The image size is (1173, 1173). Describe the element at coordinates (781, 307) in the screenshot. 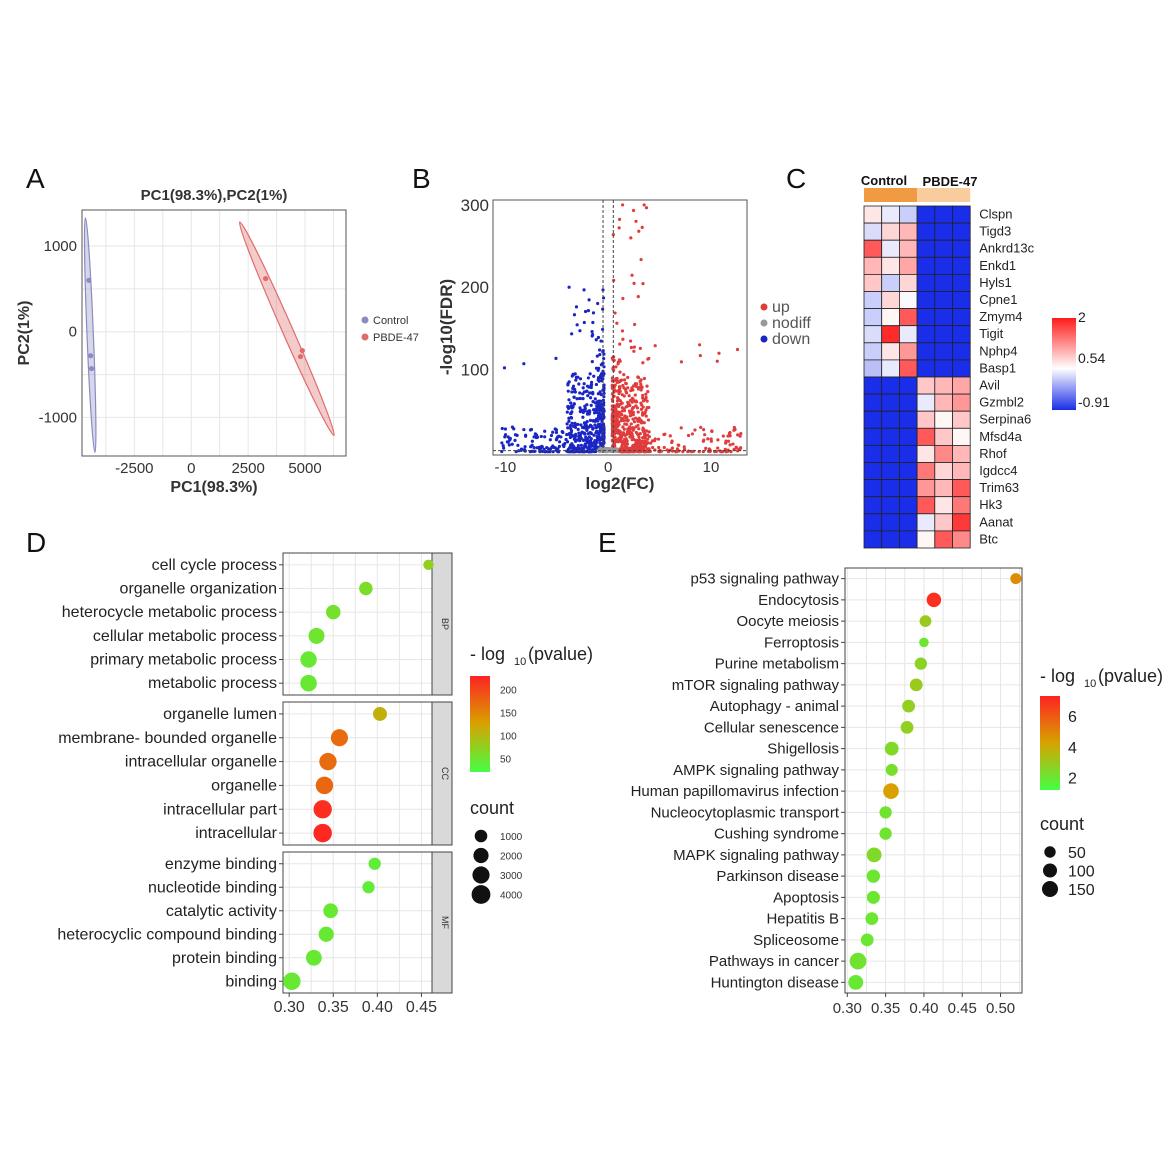

I see `volcano-legend-label: up` at that location.